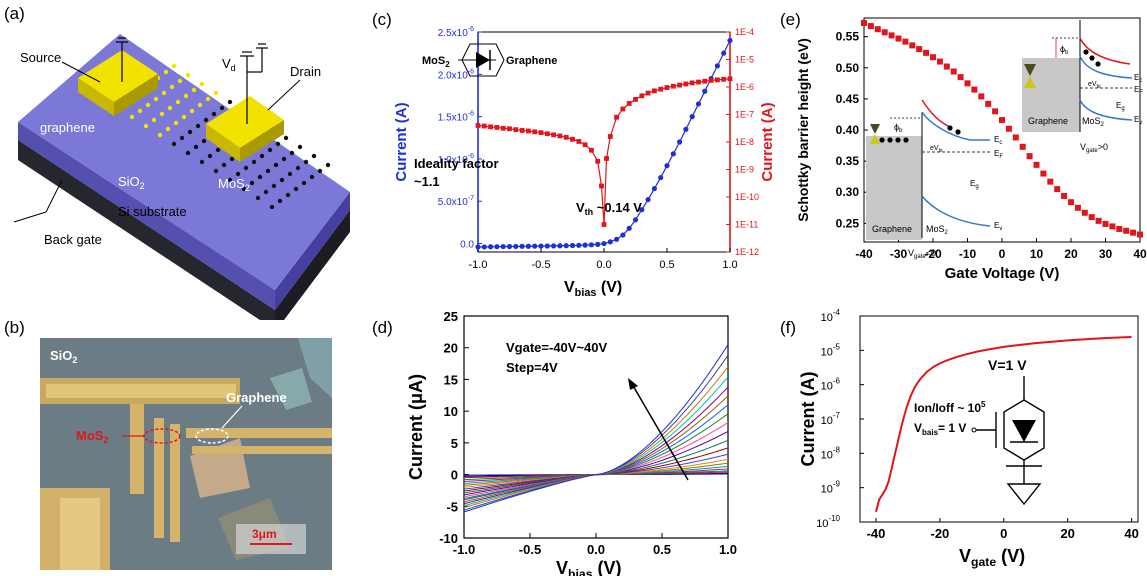 The width and height of the screenshot is (1147, 576). What do you see at coordinates (1071, 254) in the screenshot?
I see `x-tick-label-e: 20` at bounding box center [1071, 254].